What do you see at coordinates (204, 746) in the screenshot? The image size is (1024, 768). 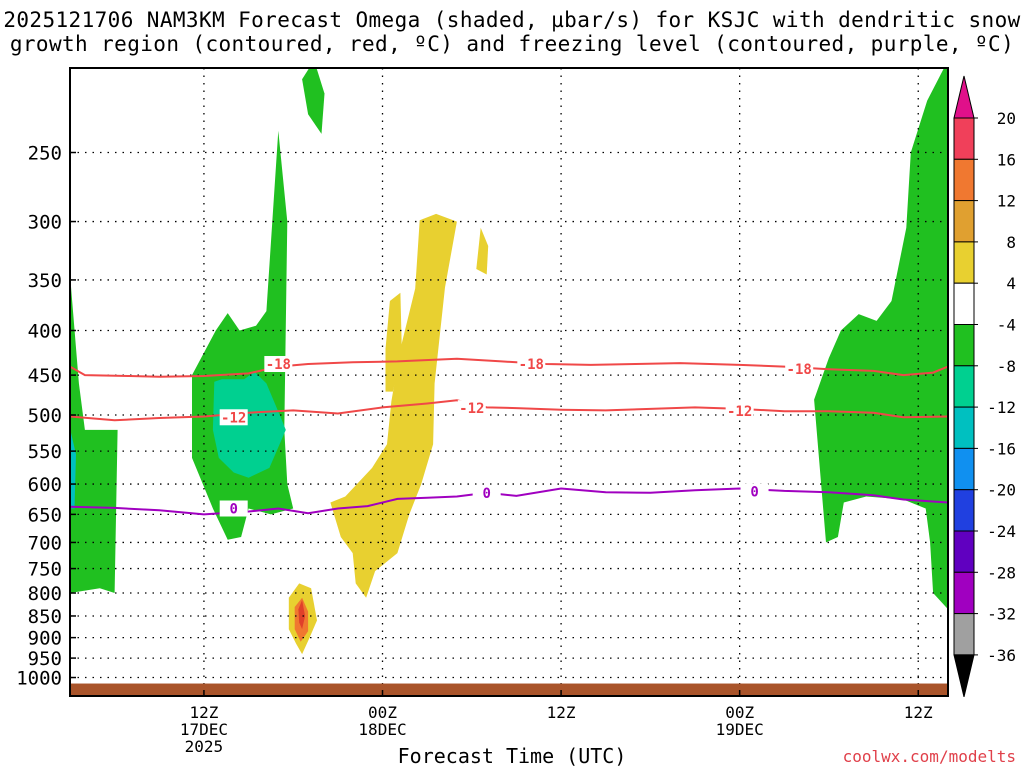 I see `x-tick-label: 2025` at bounding box center [204, 746].